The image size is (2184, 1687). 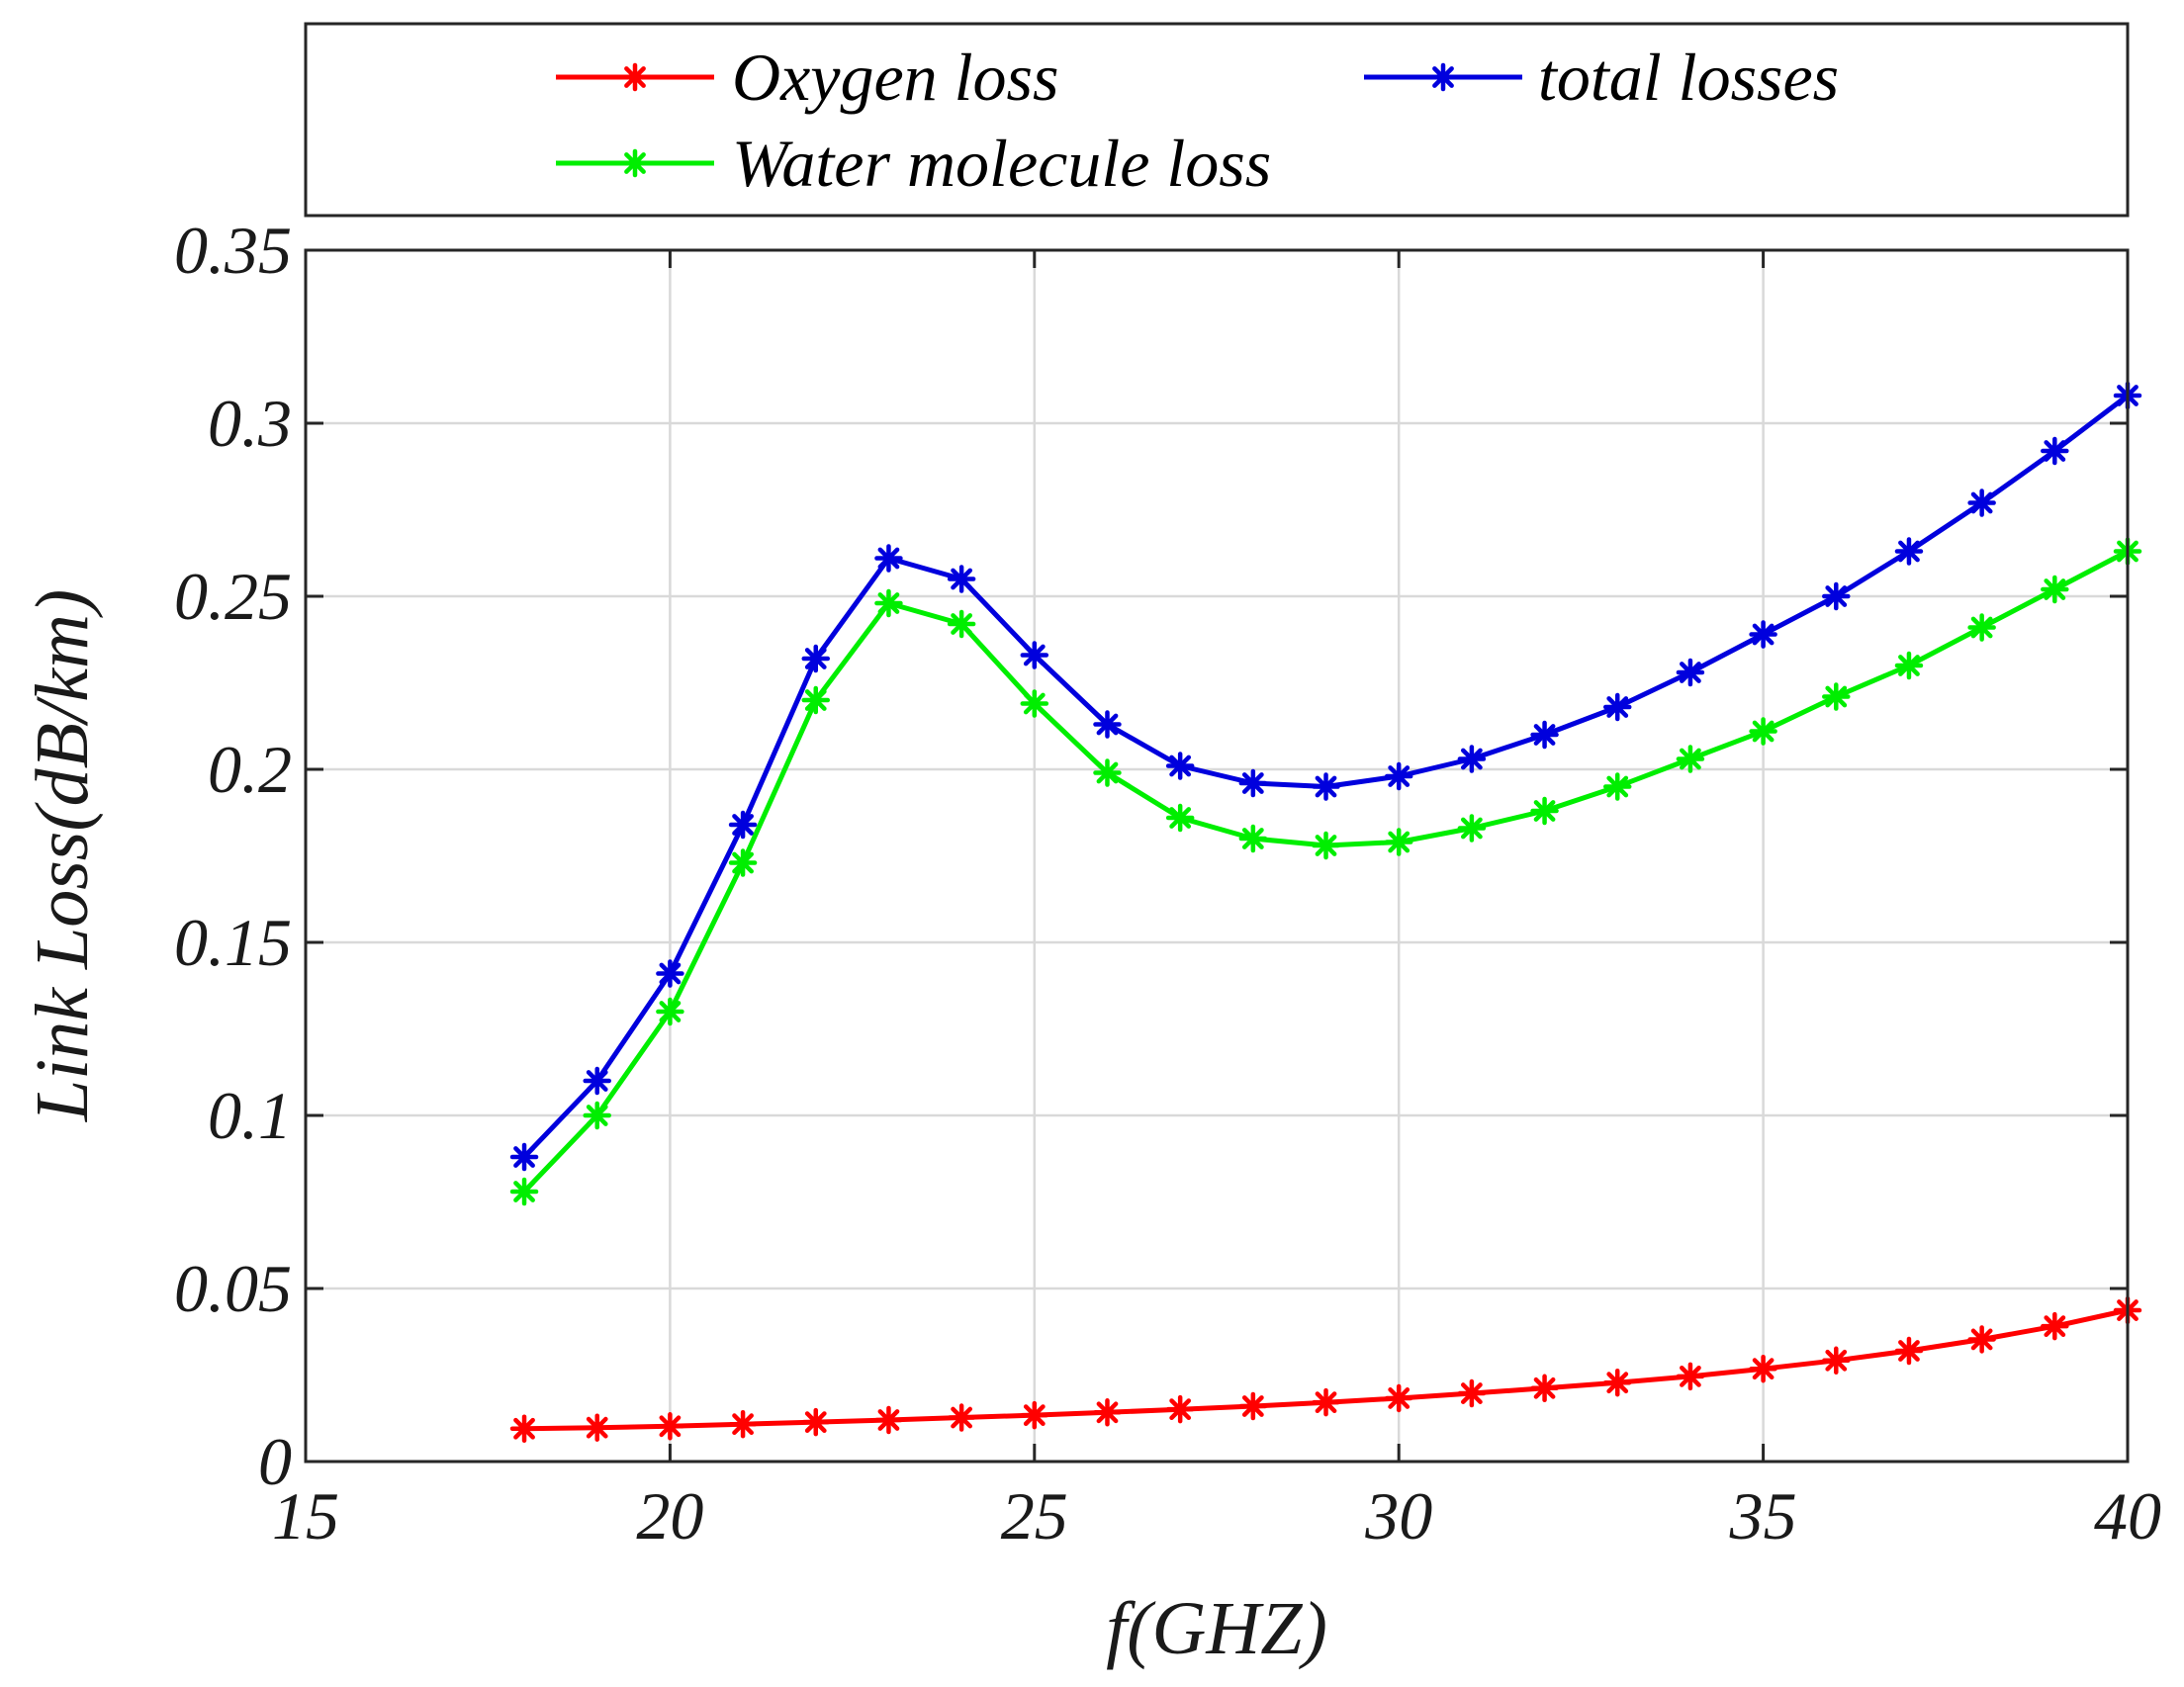 I want to click on x-tick-label: 30, so click(x=1398, y=1516).